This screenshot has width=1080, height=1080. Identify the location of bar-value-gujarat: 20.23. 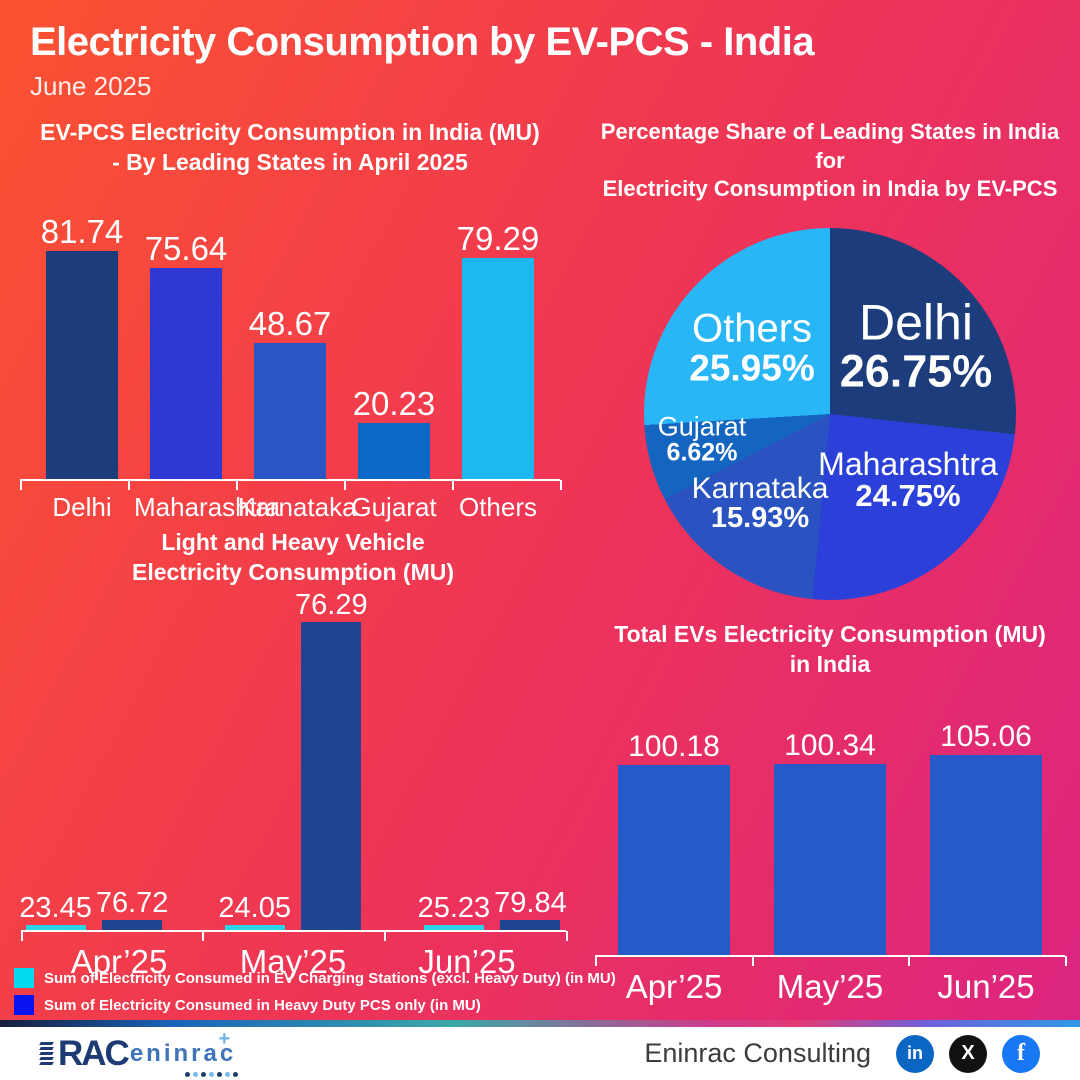
(394, 403).